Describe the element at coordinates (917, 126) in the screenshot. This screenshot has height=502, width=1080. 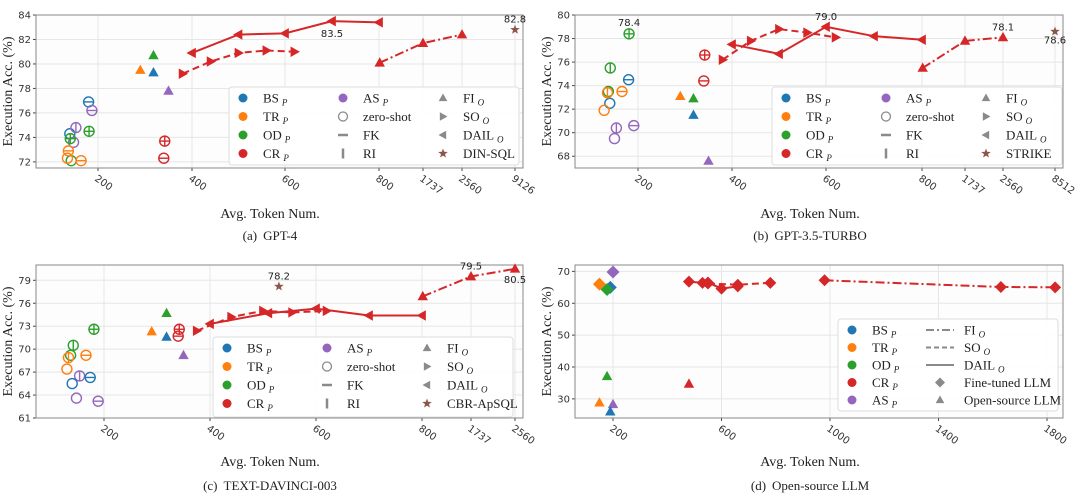
I see `legend-frame` at that location.